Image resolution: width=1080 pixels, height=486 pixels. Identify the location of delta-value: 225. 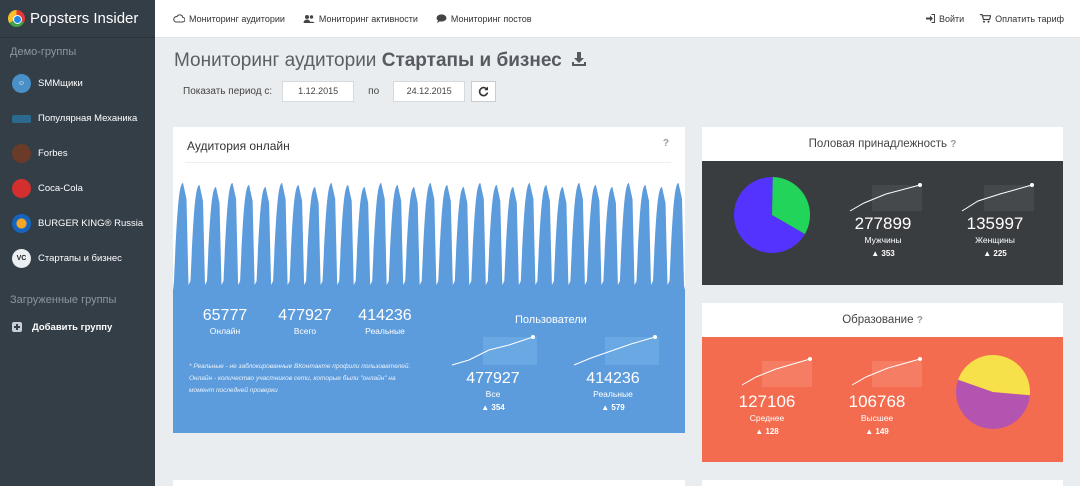
(1000, 253).